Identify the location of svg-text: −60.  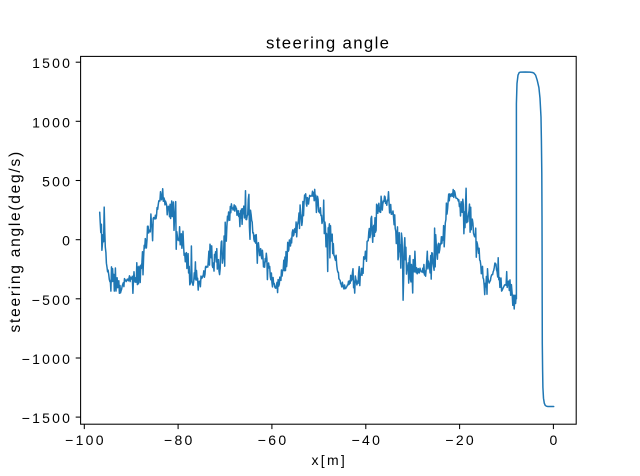
(273, 440).